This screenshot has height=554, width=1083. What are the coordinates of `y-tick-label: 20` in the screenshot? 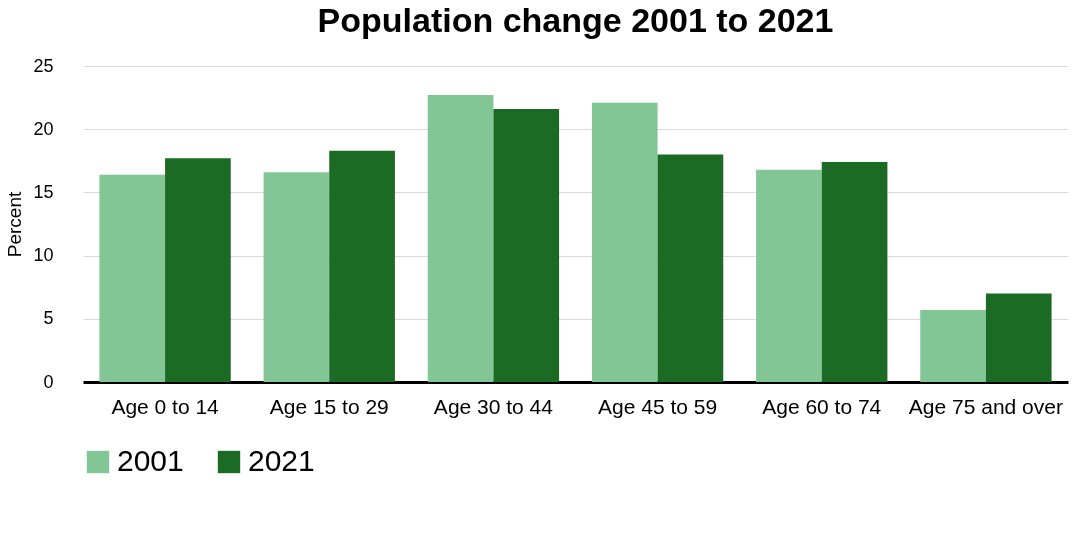 It's located at (43, 128).